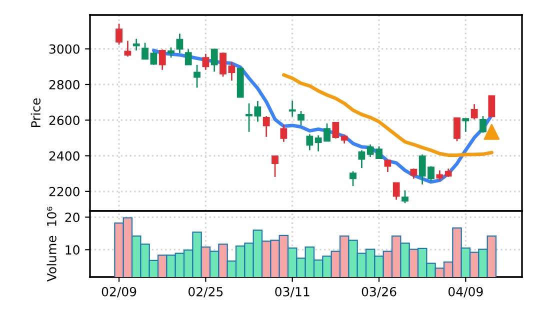 The image size is (537, 322). Describe the element at coordinates (388, 115) in the screenshot. I see `line-series` at that location.